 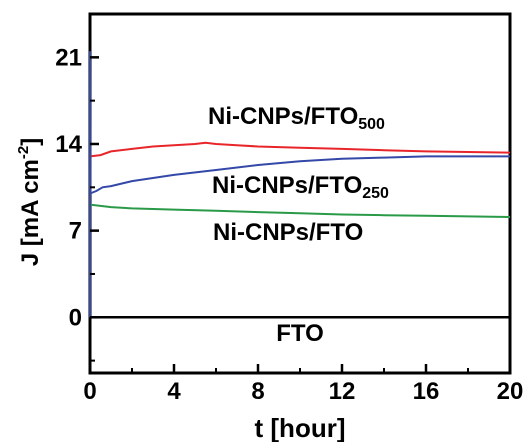 I want to click on y-tick-label: 21, so click(x=68, y=57).